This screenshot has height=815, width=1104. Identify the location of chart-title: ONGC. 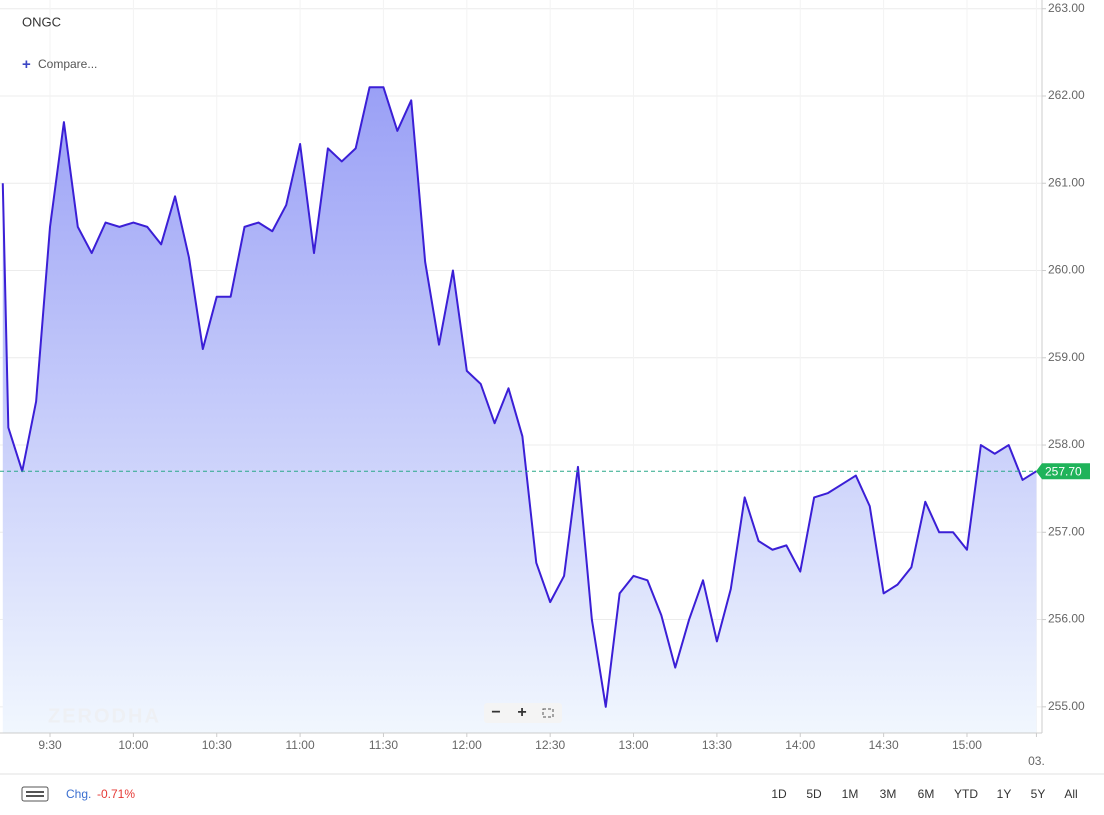
(41, 21).